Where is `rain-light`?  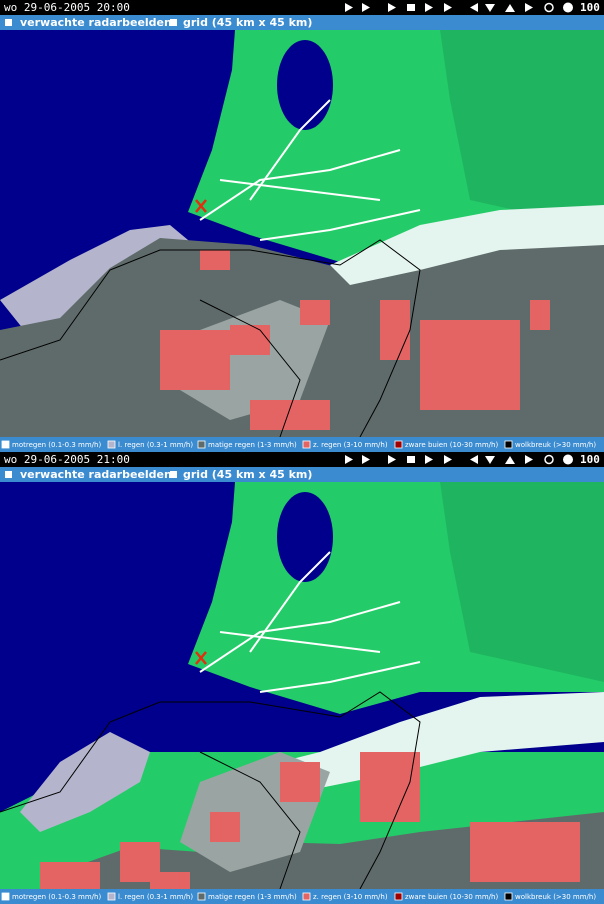 rain-light is located at coordinates (85, 782).